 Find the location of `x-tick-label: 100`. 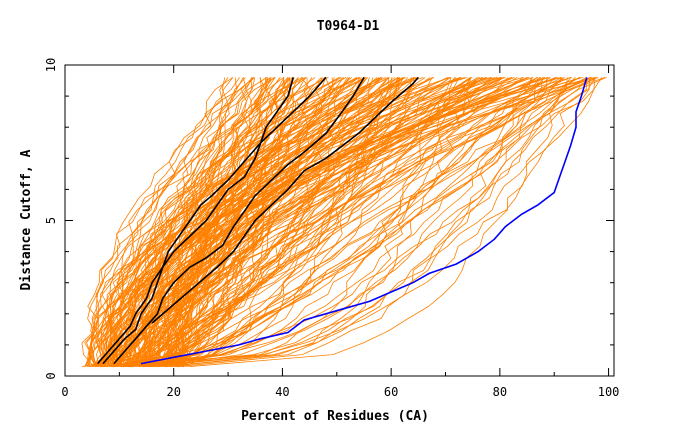

x-tick-label: 100 is located at coordinates (609, 392).